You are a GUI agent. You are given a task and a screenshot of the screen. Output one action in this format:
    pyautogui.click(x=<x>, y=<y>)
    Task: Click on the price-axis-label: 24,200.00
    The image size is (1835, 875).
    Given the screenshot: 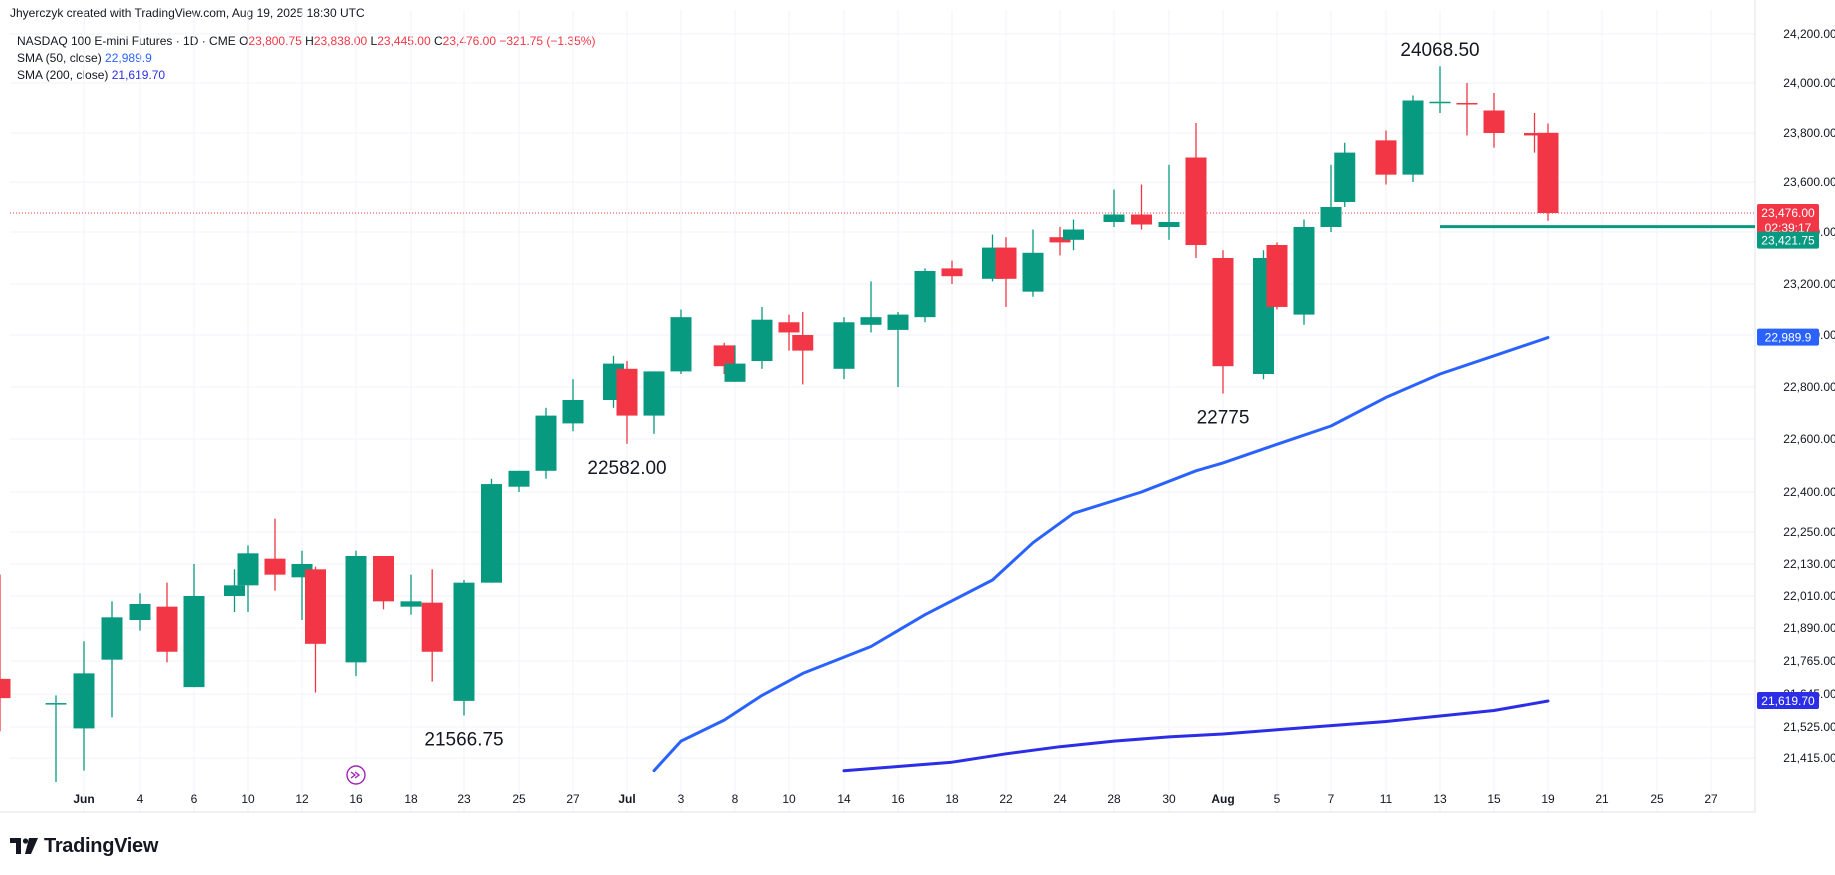 What is the action you would take?
    pyautogui.click(x=1809, y=34)
    